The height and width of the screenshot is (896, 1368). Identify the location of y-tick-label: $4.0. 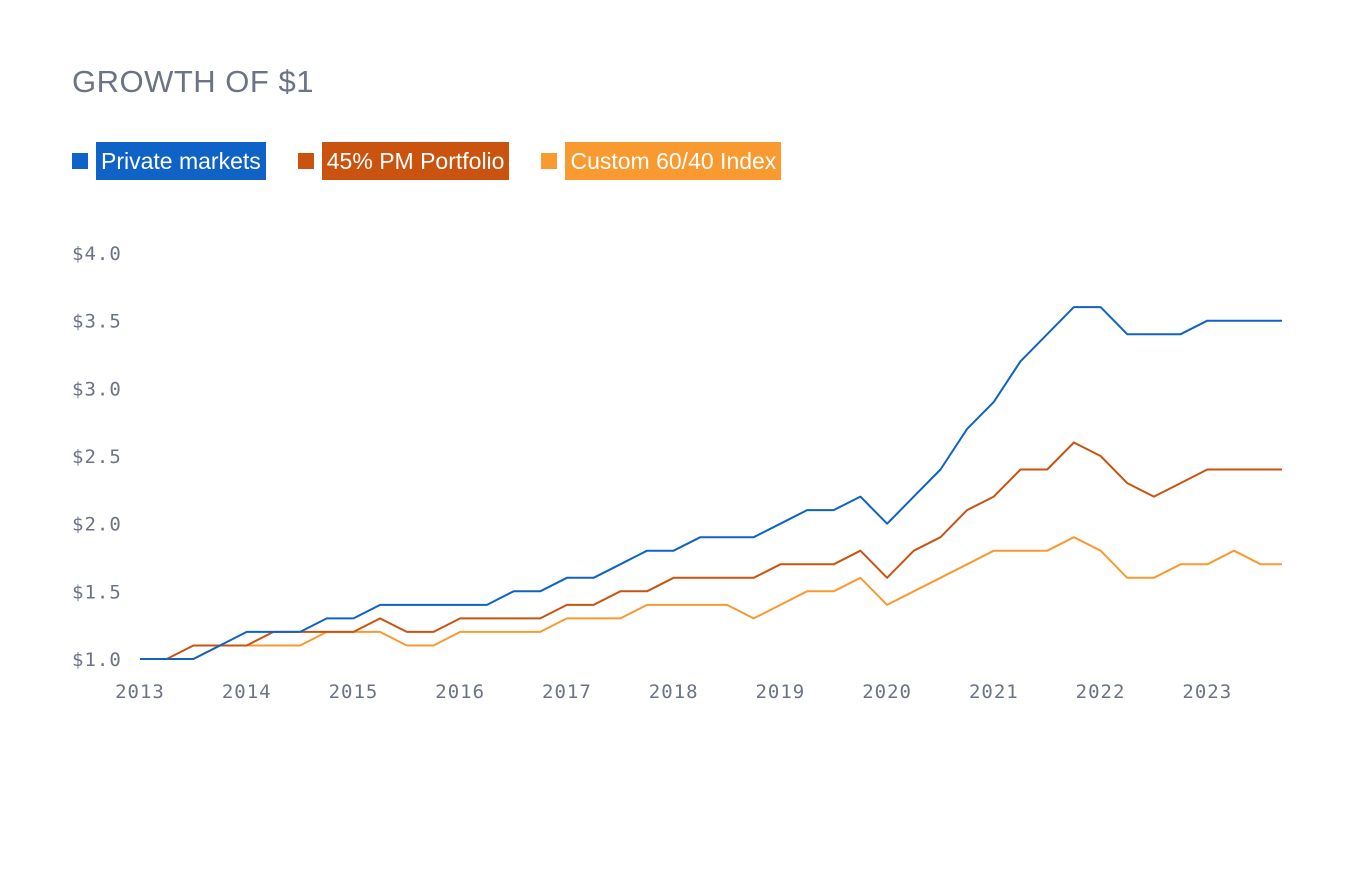
(97, 254).